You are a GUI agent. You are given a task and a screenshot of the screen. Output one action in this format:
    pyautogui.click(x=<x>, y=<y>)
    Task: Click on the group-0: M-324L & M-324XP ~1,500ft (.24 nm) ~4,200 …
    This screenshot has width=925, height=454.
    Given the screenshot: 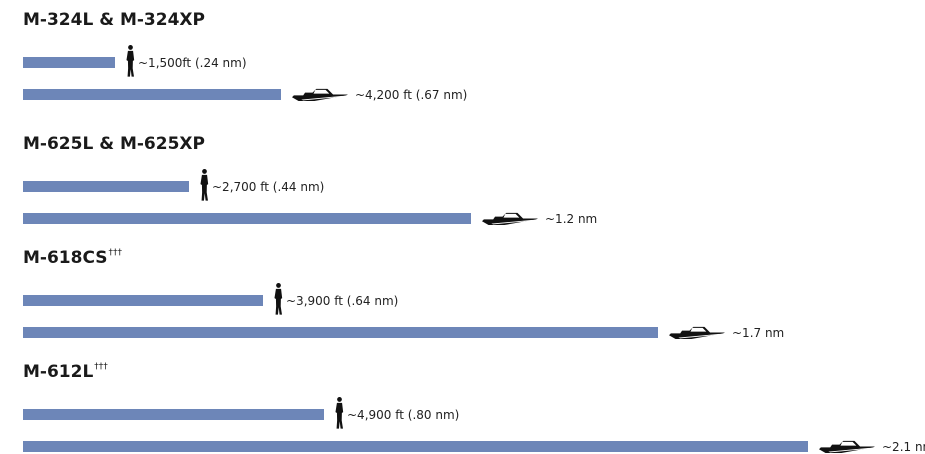 What is the action you would take?
    pyautogui.click(x=245, y=56)
    